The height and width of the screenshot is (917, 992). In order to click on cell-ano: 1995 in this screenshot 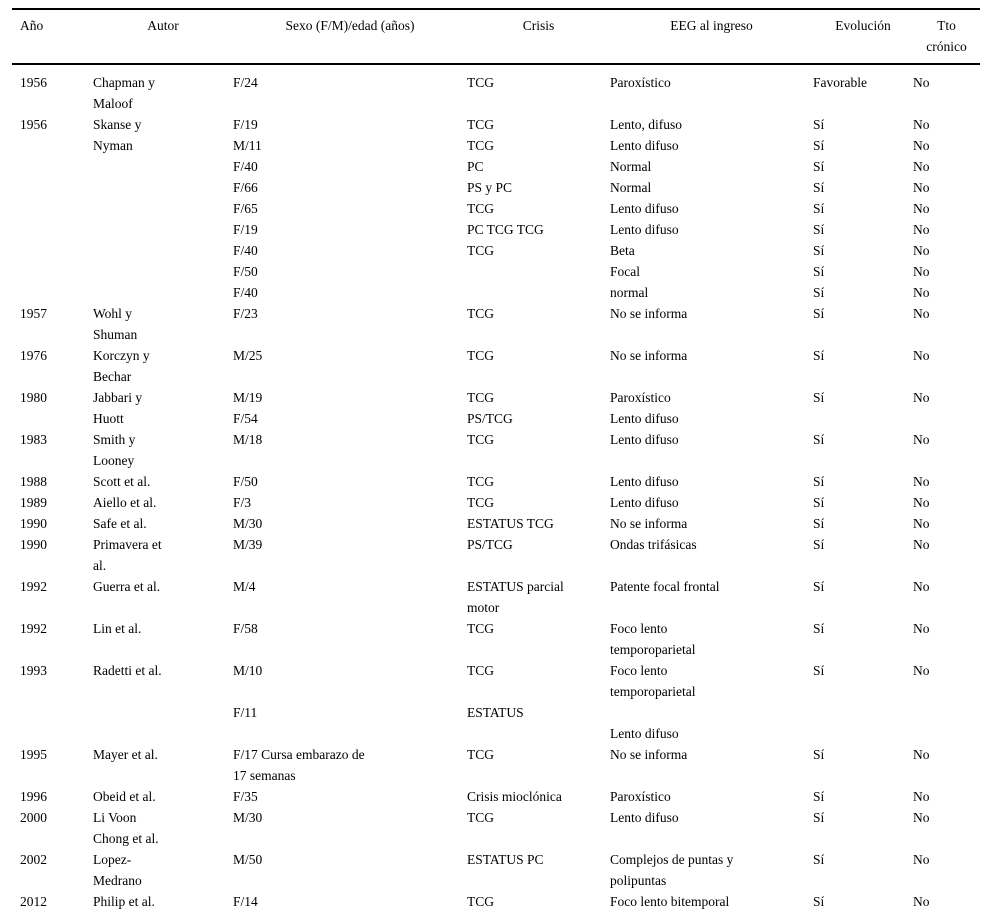, I will do `click(33, 754)`.